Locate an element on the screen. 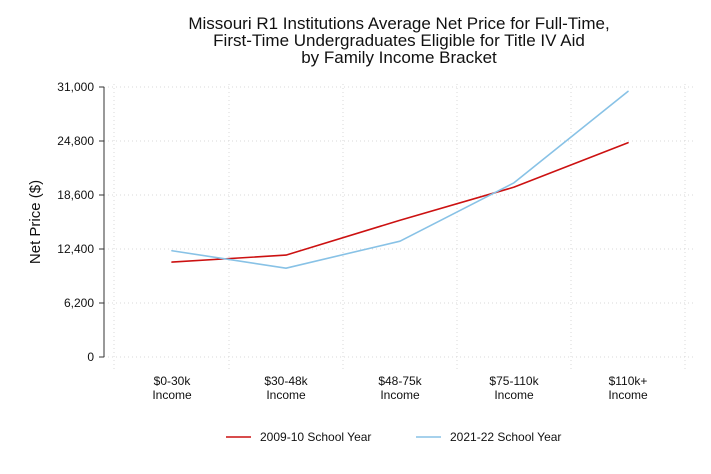  legend: 2009-10 School Year 2021-22 School Year is located at coordinates (393, 437).